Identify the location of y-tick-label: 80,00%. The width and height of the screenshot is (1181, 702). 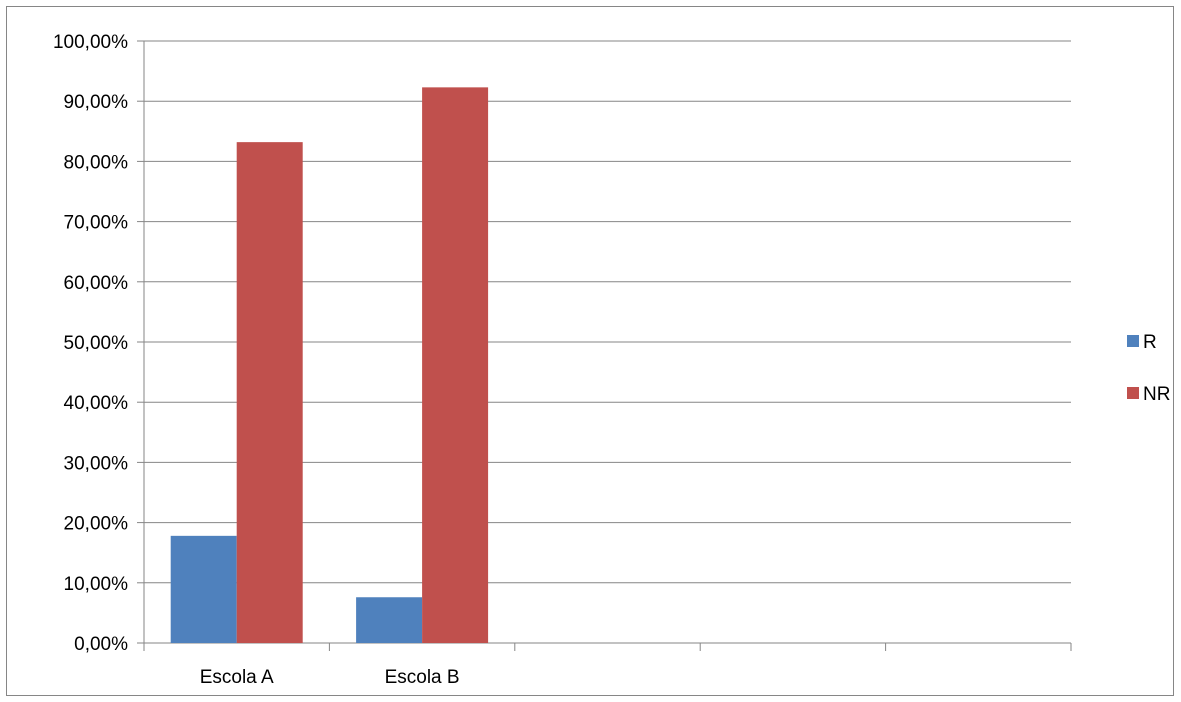
(96, 162).